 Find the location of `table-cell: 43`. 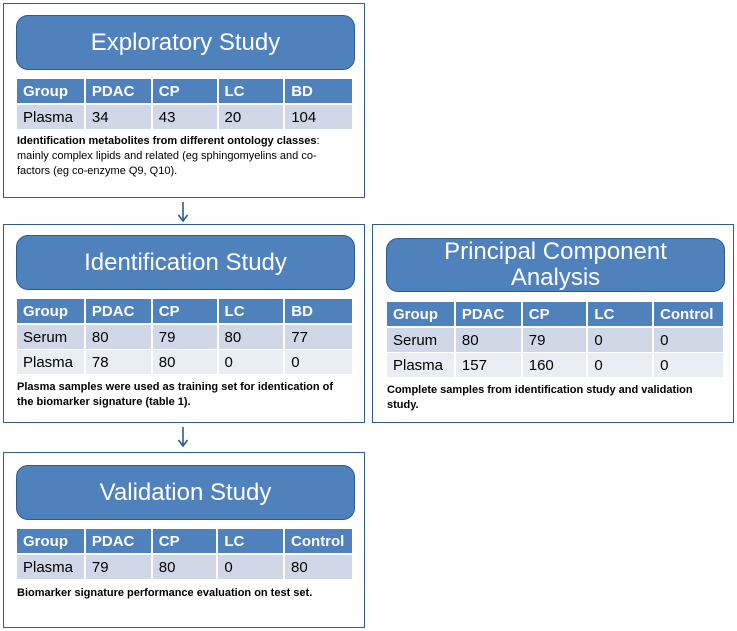

table-cell: 43 is located at coordinates (185, 117).